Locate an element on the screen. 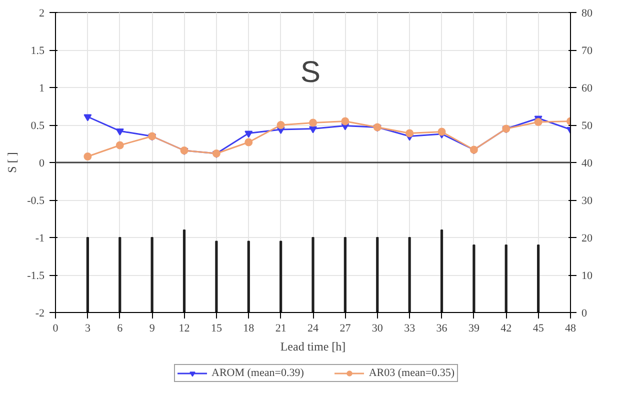 Image resolution: width=636 pixels, height=417 pixels. y-tick-label: -1 is located at coordinates (40, 238).